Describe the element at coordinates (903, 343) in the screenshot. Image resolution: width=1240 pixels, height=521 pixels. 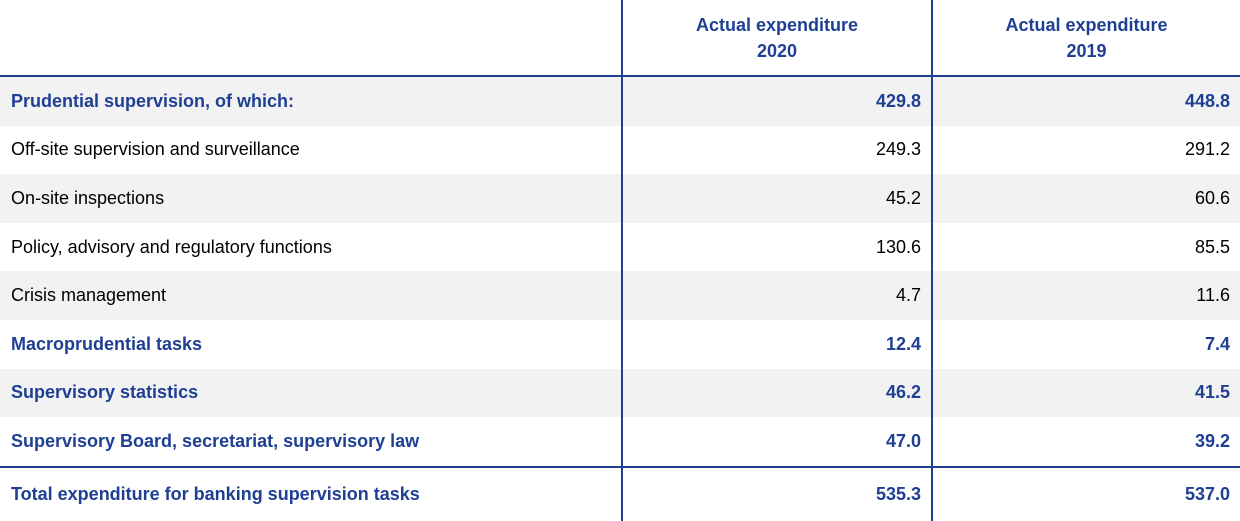
I see `value-cell-text: 12.4` at that location.